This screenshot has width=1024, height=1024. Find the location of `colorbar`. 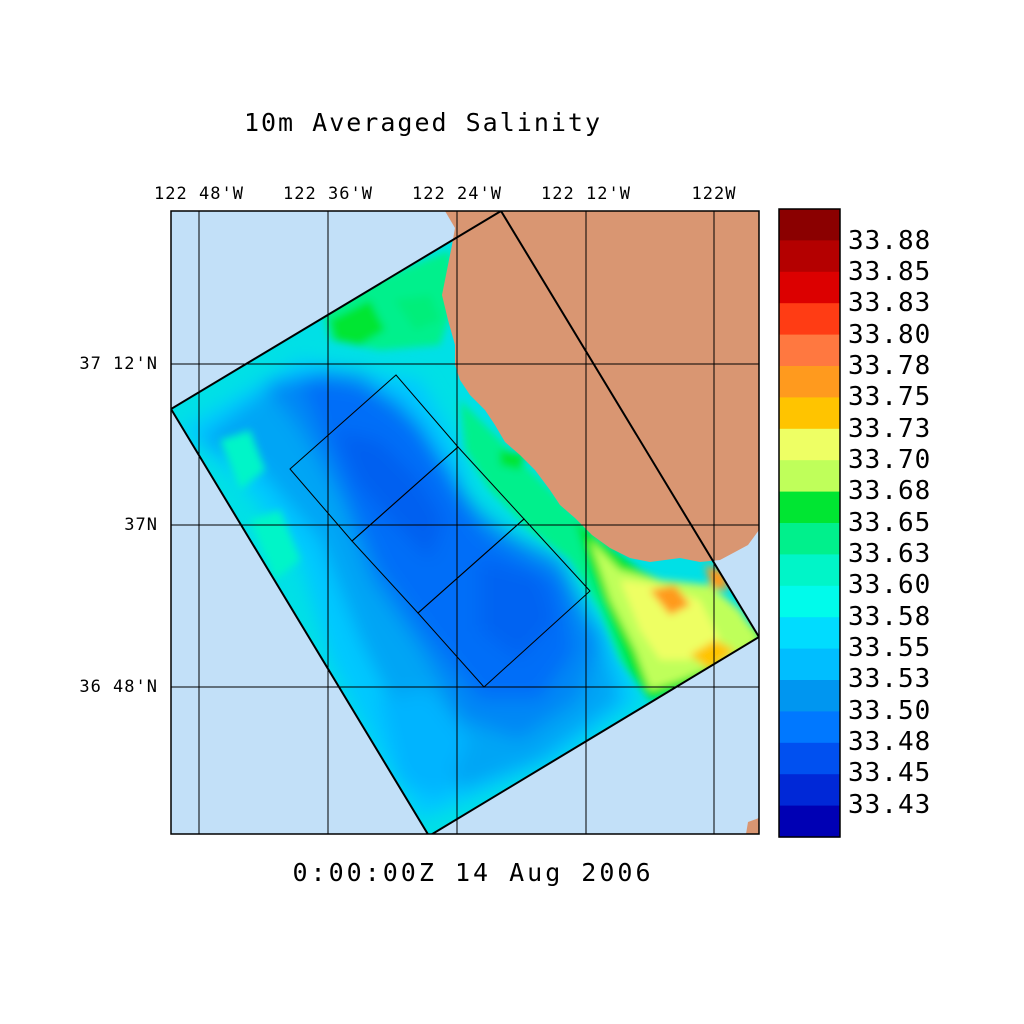

colorbar is located at coordinates (809, 523).